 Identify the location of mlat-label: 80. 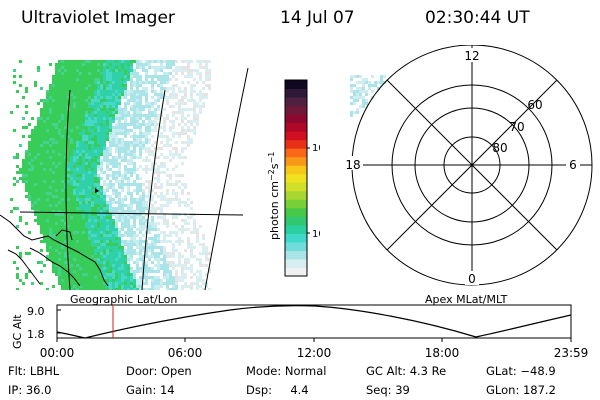
(499, 148).